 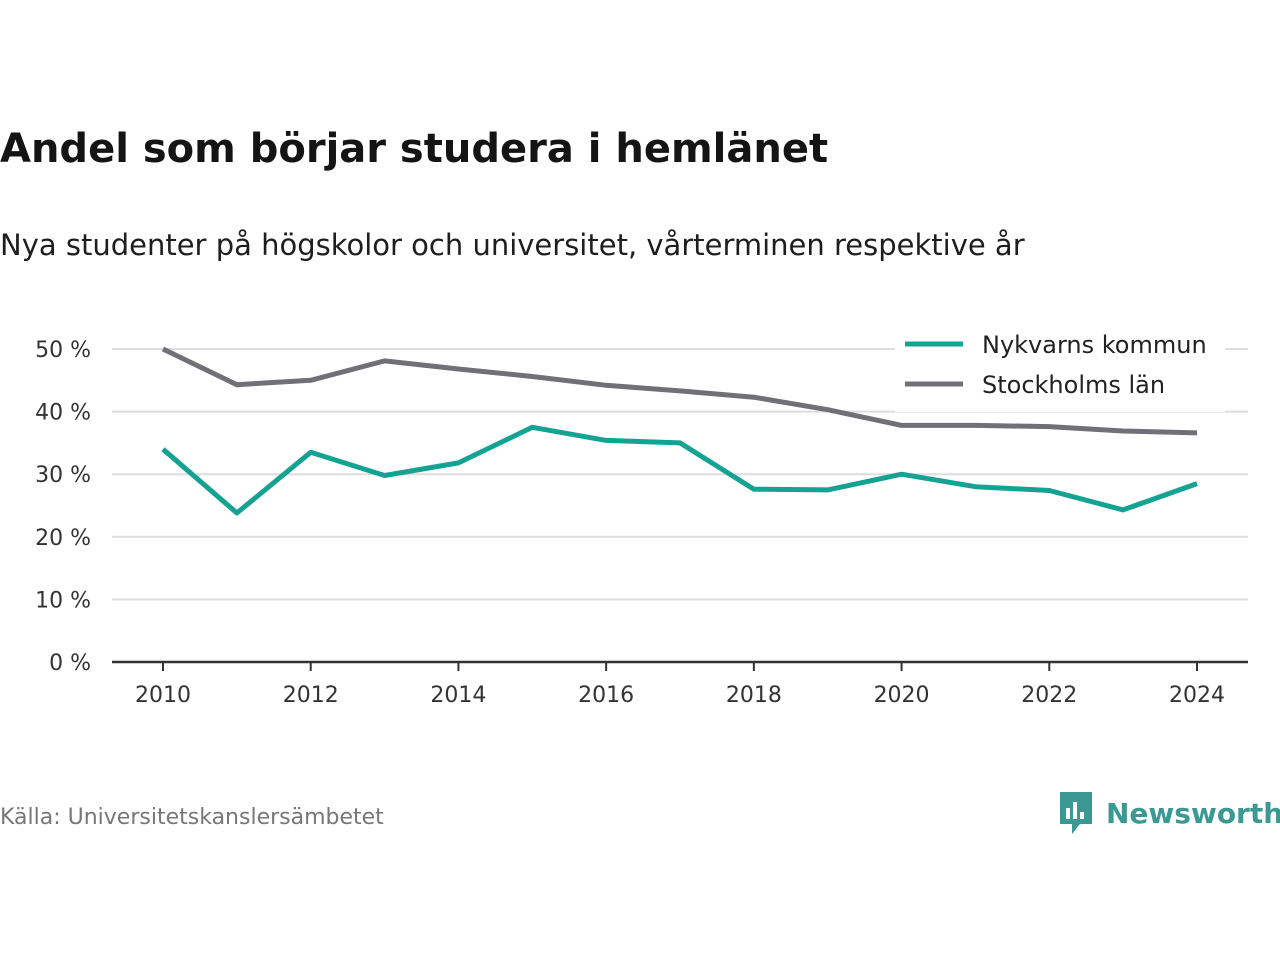 What do you see at coordinates (63, 350) in the screenshot?
I see `y-tick-label: 50 %` at bounding box center [63, 350].